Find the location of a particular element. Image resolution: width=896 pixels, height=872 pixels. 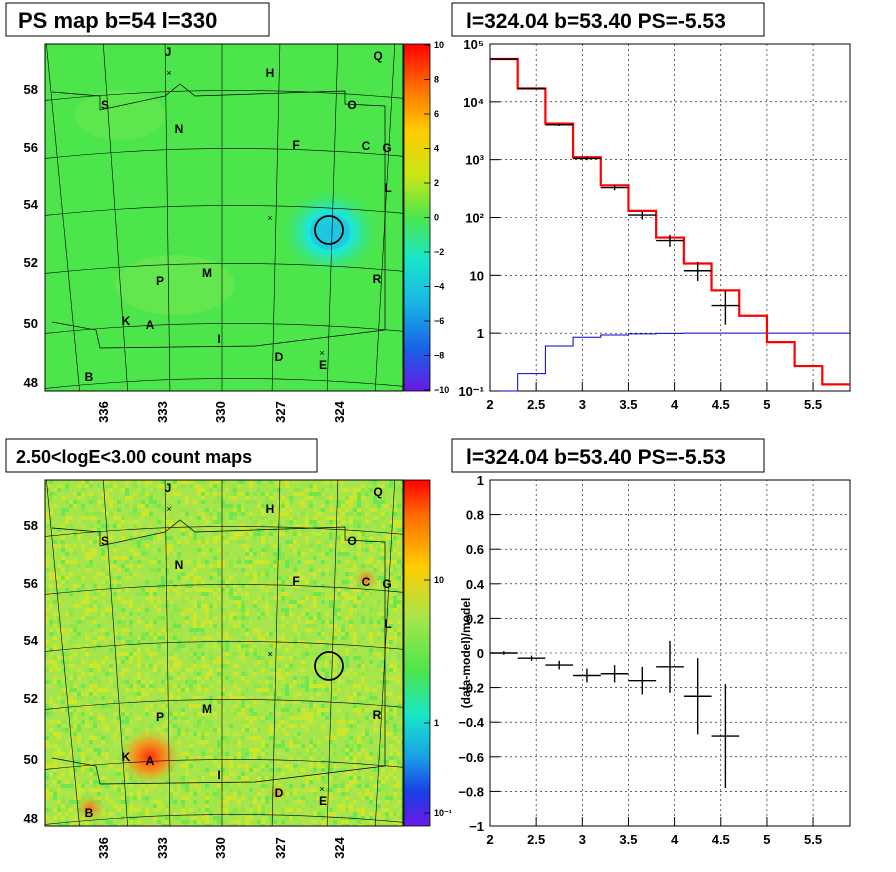

ps-colorbar-tick-label: 4 is located at coordinates (436, 149).